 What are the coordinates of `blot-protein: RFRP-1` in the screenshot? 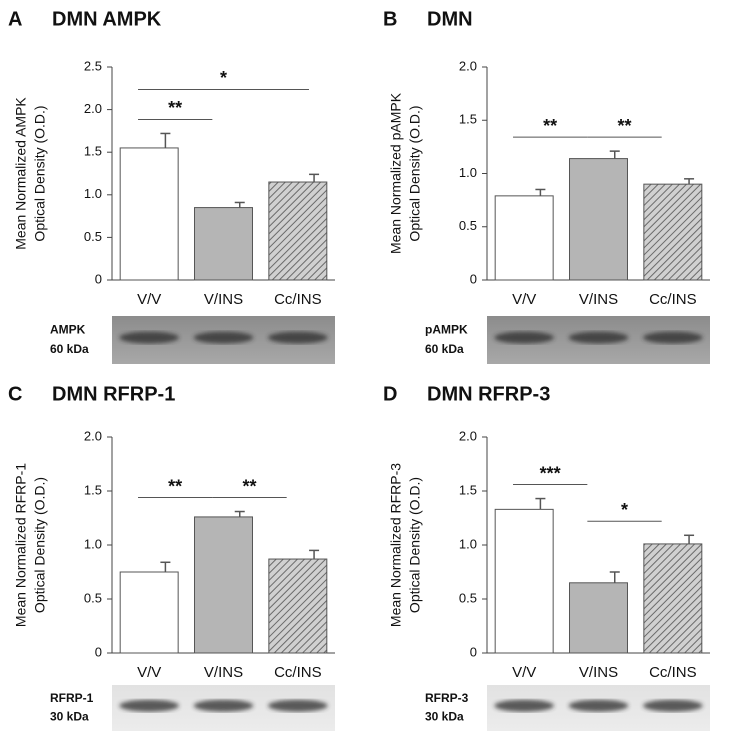 It's located at (72, 698).